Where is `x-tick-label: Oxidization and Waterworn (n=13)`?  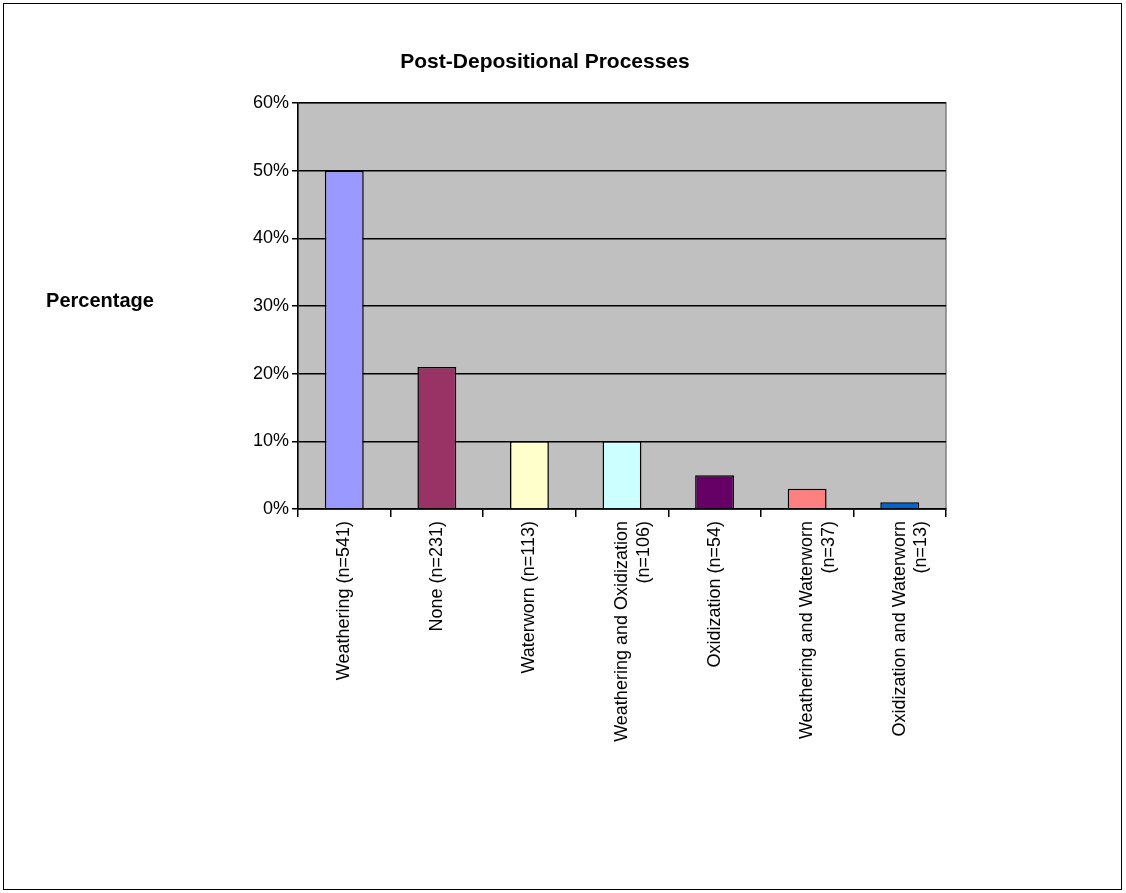
x-tick-label: Oxidization and Waterworn (n=13) is located at coordinates (909, 629).